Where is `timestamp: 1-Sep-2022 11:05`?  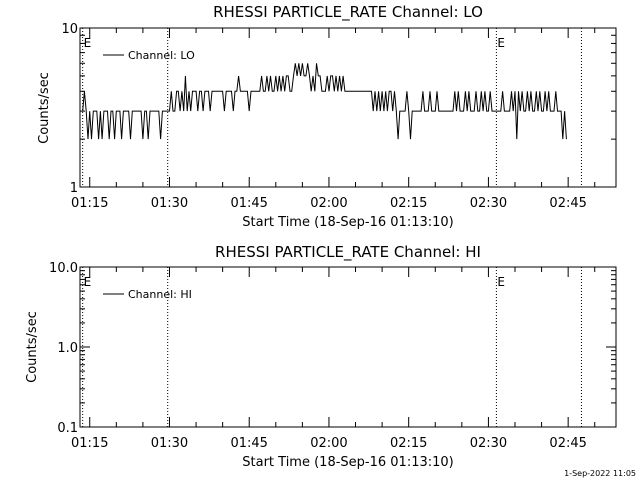
timestamp: 1-Sep-2022 11:05 is located at coordinates (600, 473).